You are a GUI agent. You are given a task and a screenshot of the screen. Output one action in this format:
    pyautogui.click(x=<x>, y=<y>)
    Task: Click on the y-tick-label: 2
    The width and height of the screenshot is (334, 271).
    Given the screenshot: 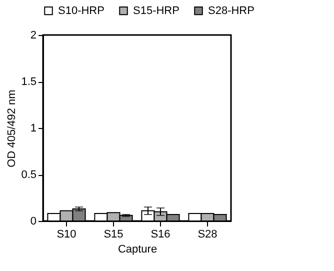 What is the action you would take?
    pyautogui.click(x=33, y=36)
    